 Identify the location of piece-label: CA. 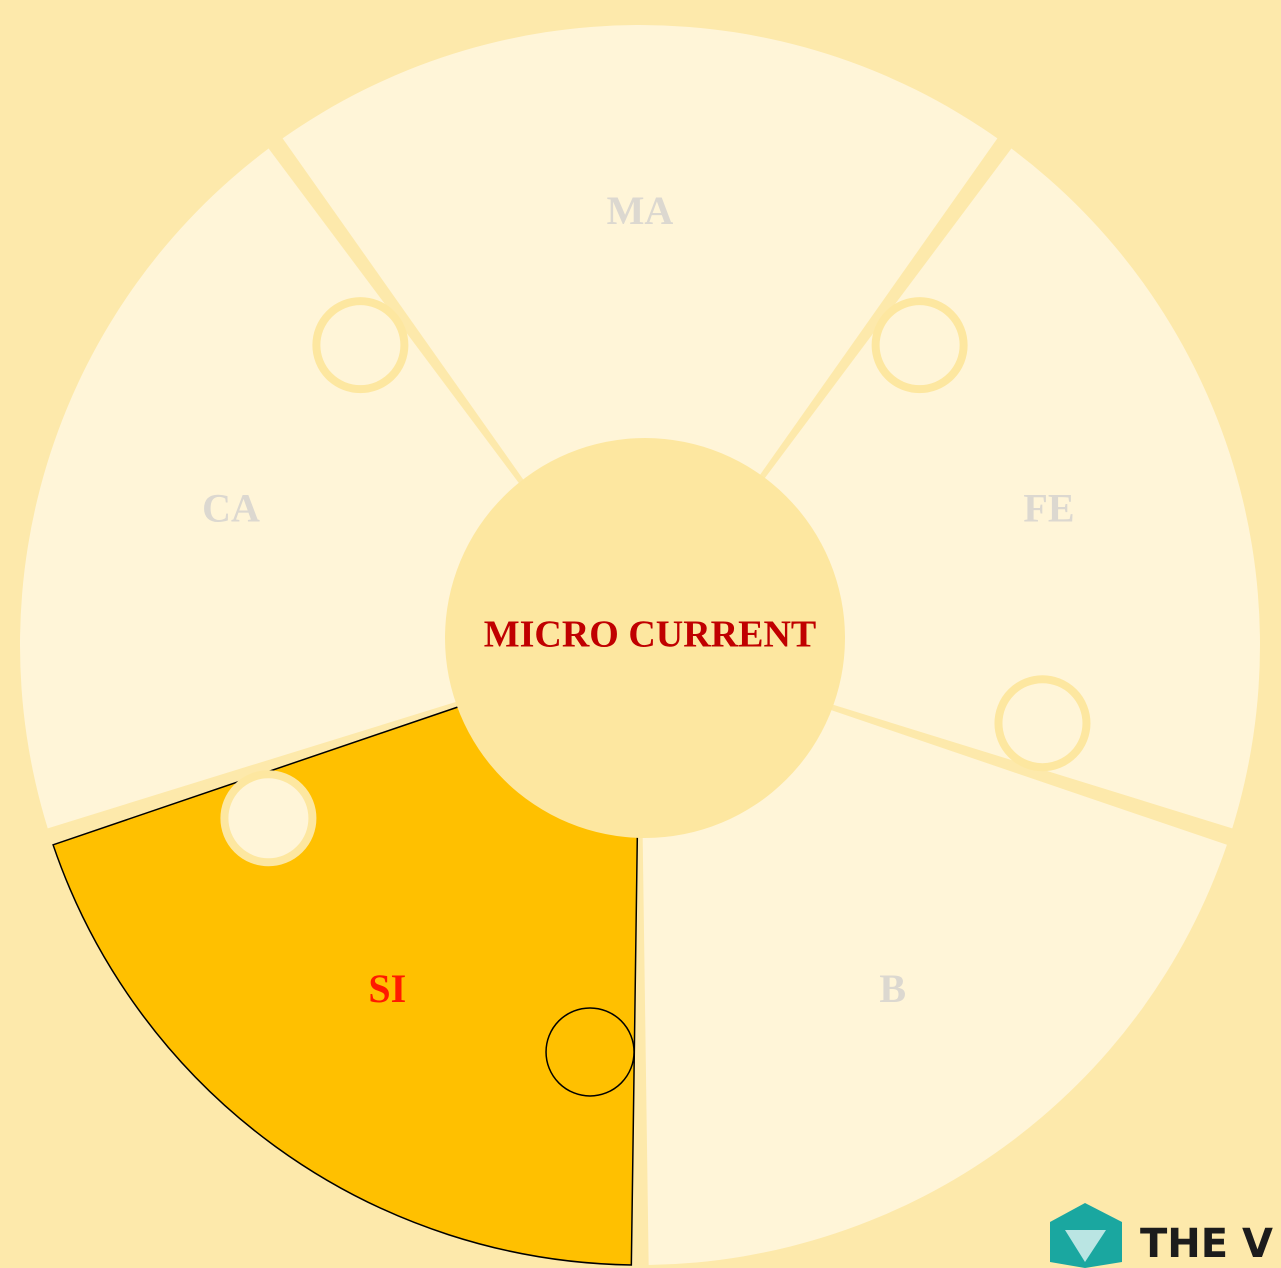
(231, 507).